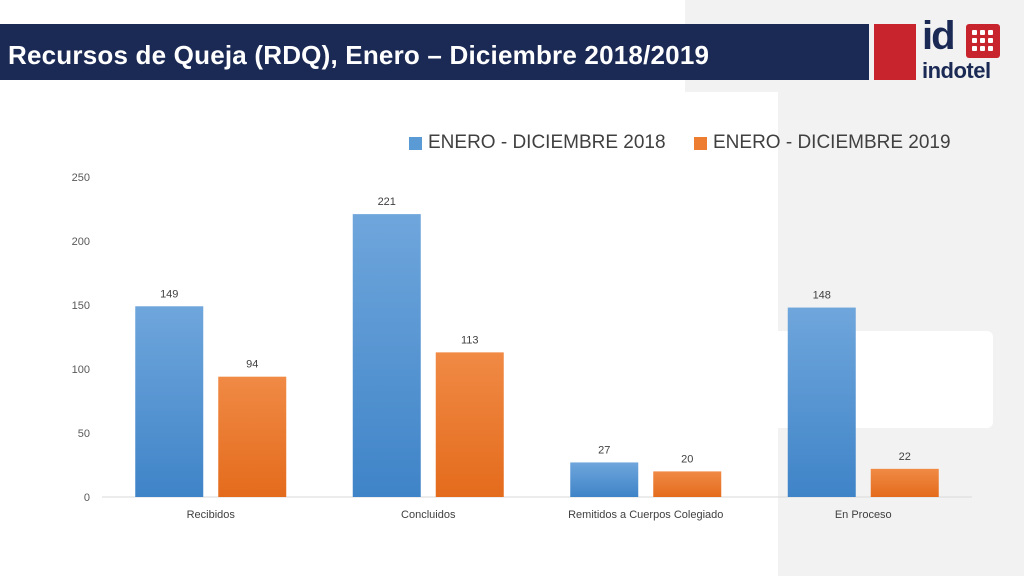 The height and width of the screenshot is (576, 1024). I want to click on data-label: 94, so click(252, 365).